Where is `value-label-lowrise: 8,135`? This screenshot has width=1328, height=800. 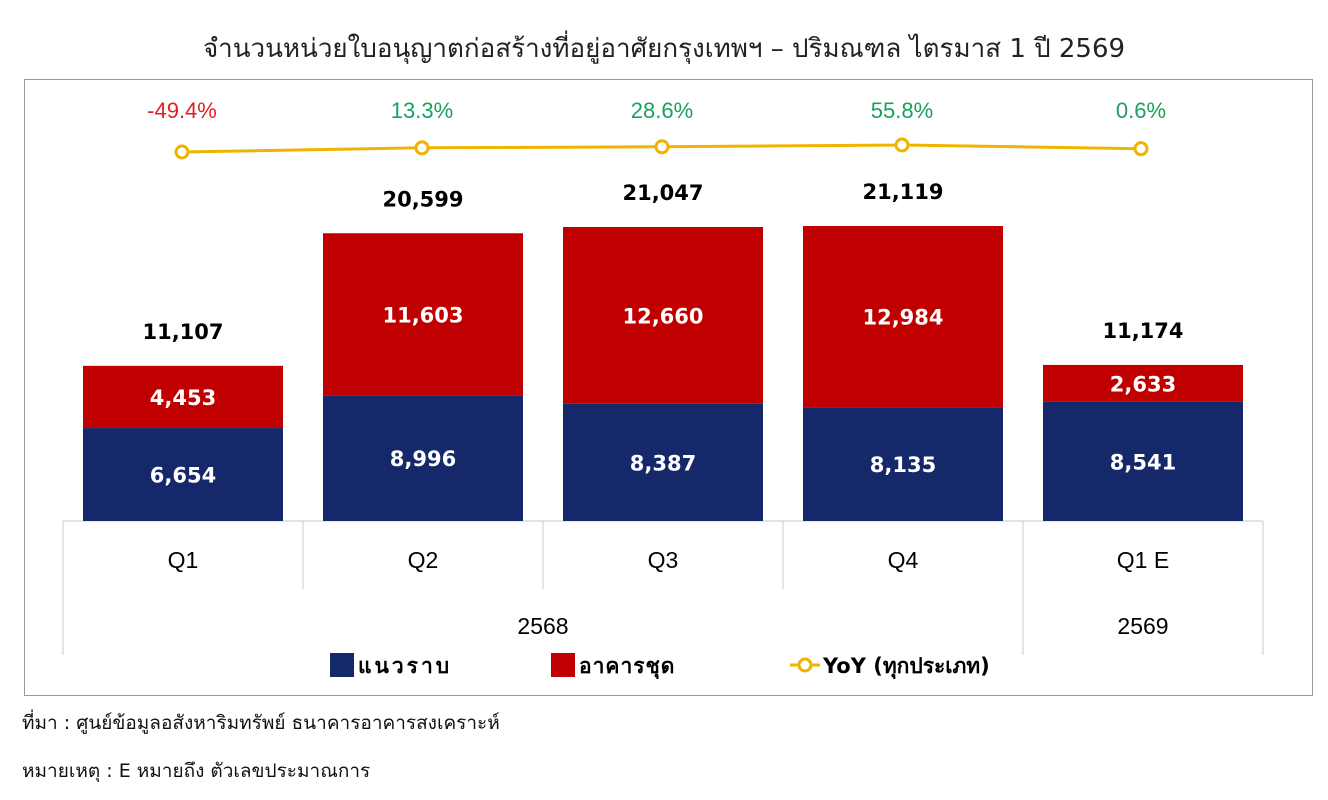 value-label-lowrise: 8,135 is located at coordinates (903, 465).